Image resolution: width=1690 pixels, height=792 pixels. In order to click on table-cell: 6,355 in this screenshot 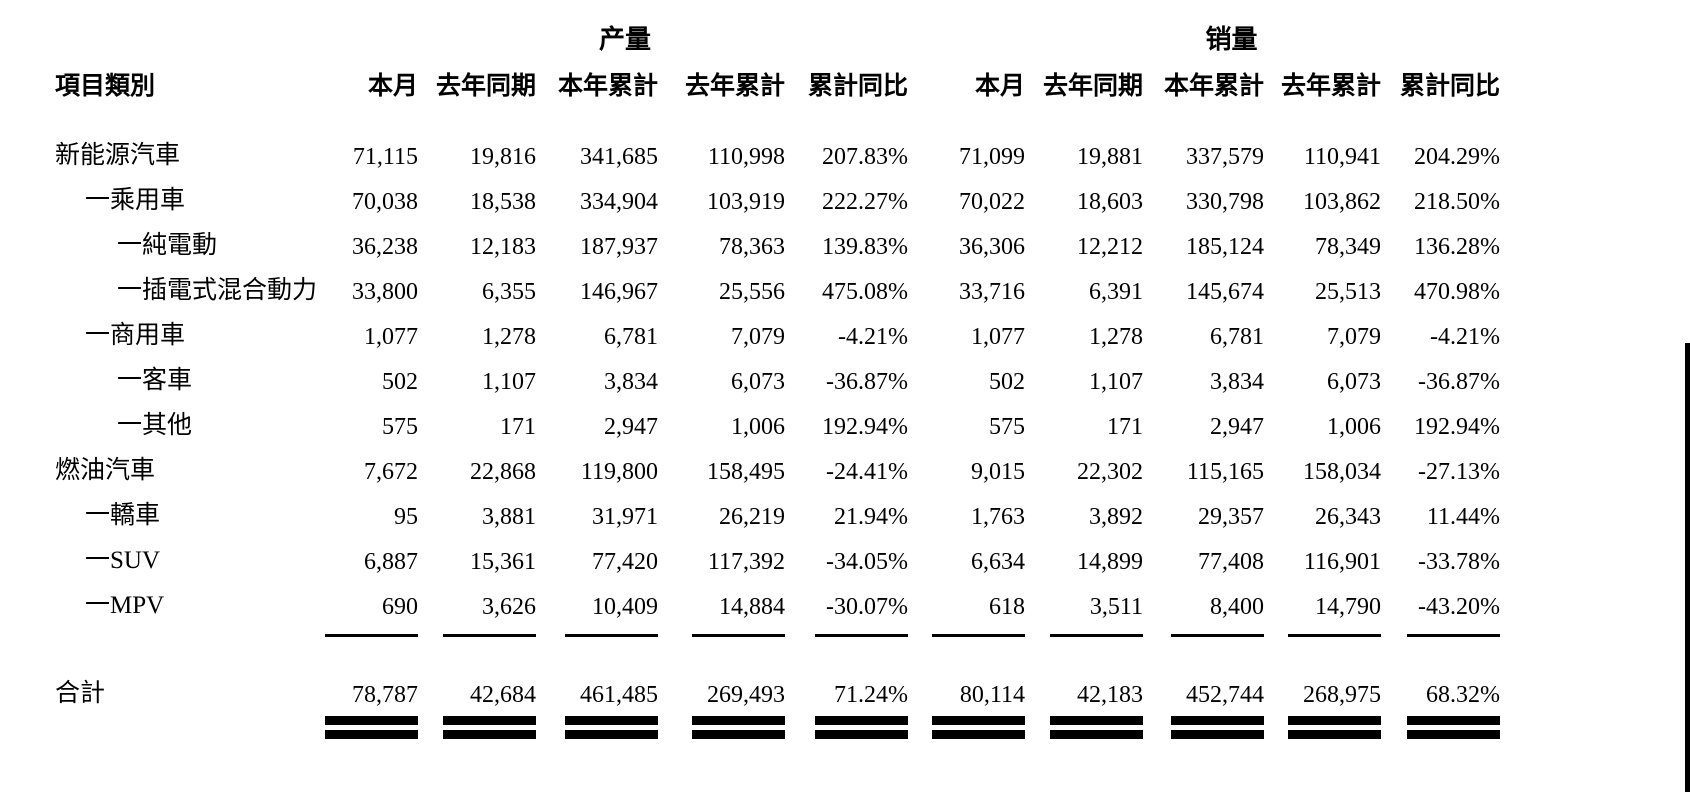, I will do `click(509, 292)`.